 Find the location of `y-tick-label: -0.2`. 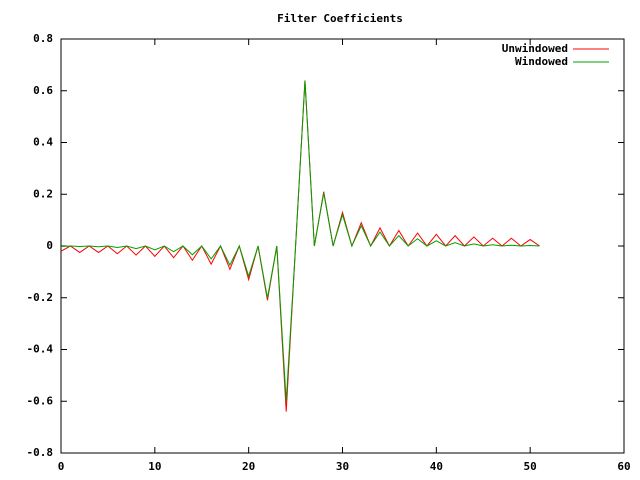

y-tick-label: -0.2 is located at coordinates (40, 297).